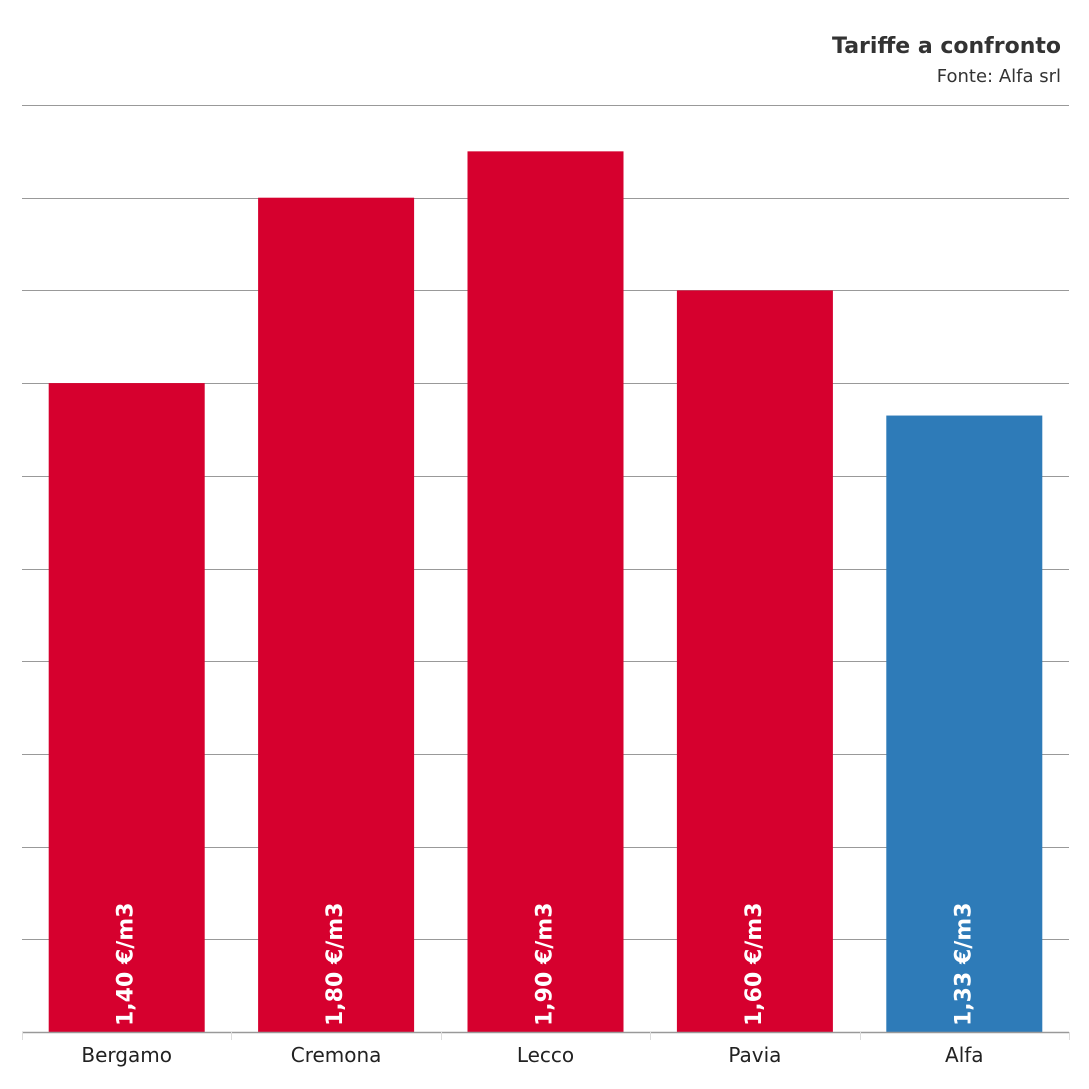  I want to click on x-tick-label: Lecco, so click(545, 1055).